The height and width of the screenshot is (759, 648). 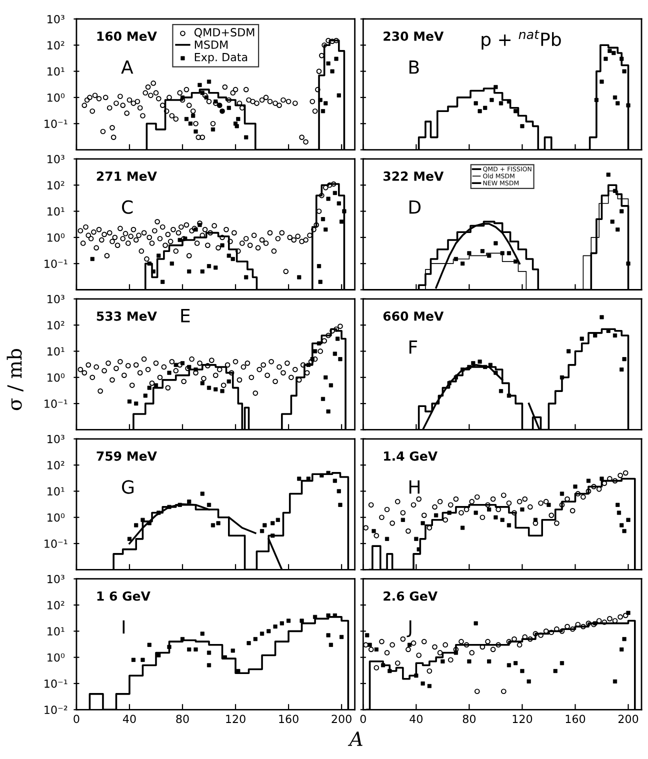 What do you see at coordinates (411, 596) in the screenshot?
I see `annotation: 2.6 GeV` at bounding box center [411, 596].